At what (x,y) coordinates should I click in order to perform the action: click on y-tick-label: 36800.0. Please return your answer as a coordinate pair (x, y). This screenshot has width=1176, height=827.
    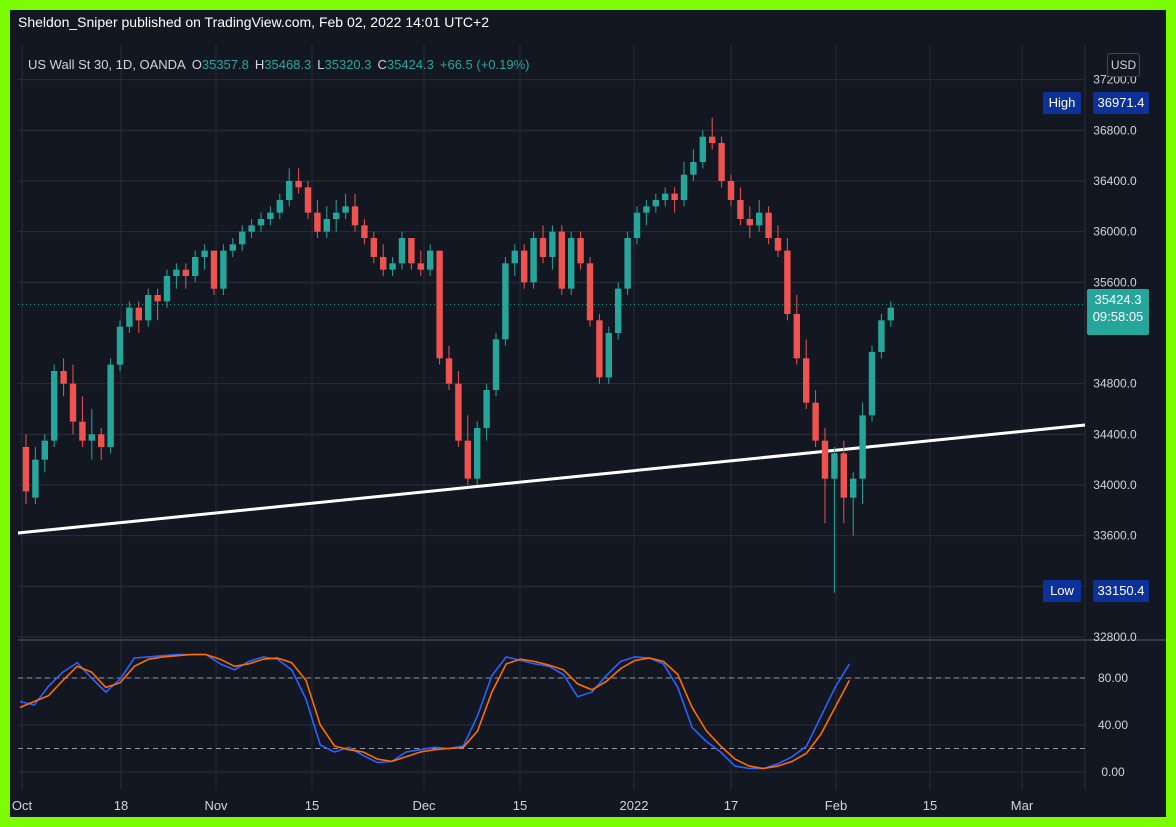
    Looking at the image, I should click on (1115, 130).